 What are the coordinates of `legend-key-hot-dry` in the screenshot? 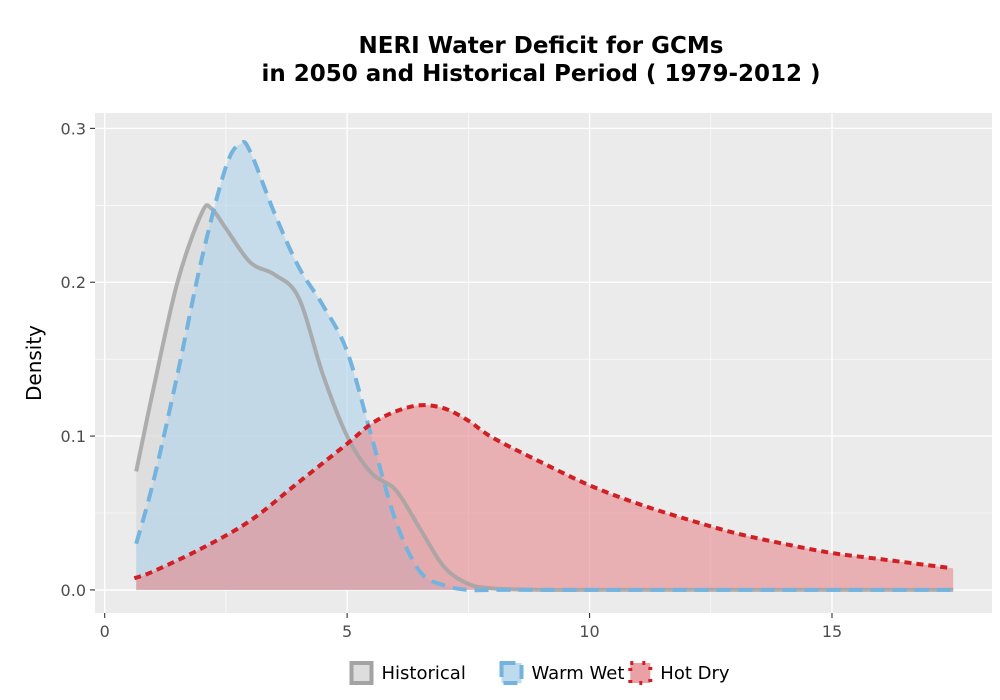 It's located at (640, 673).